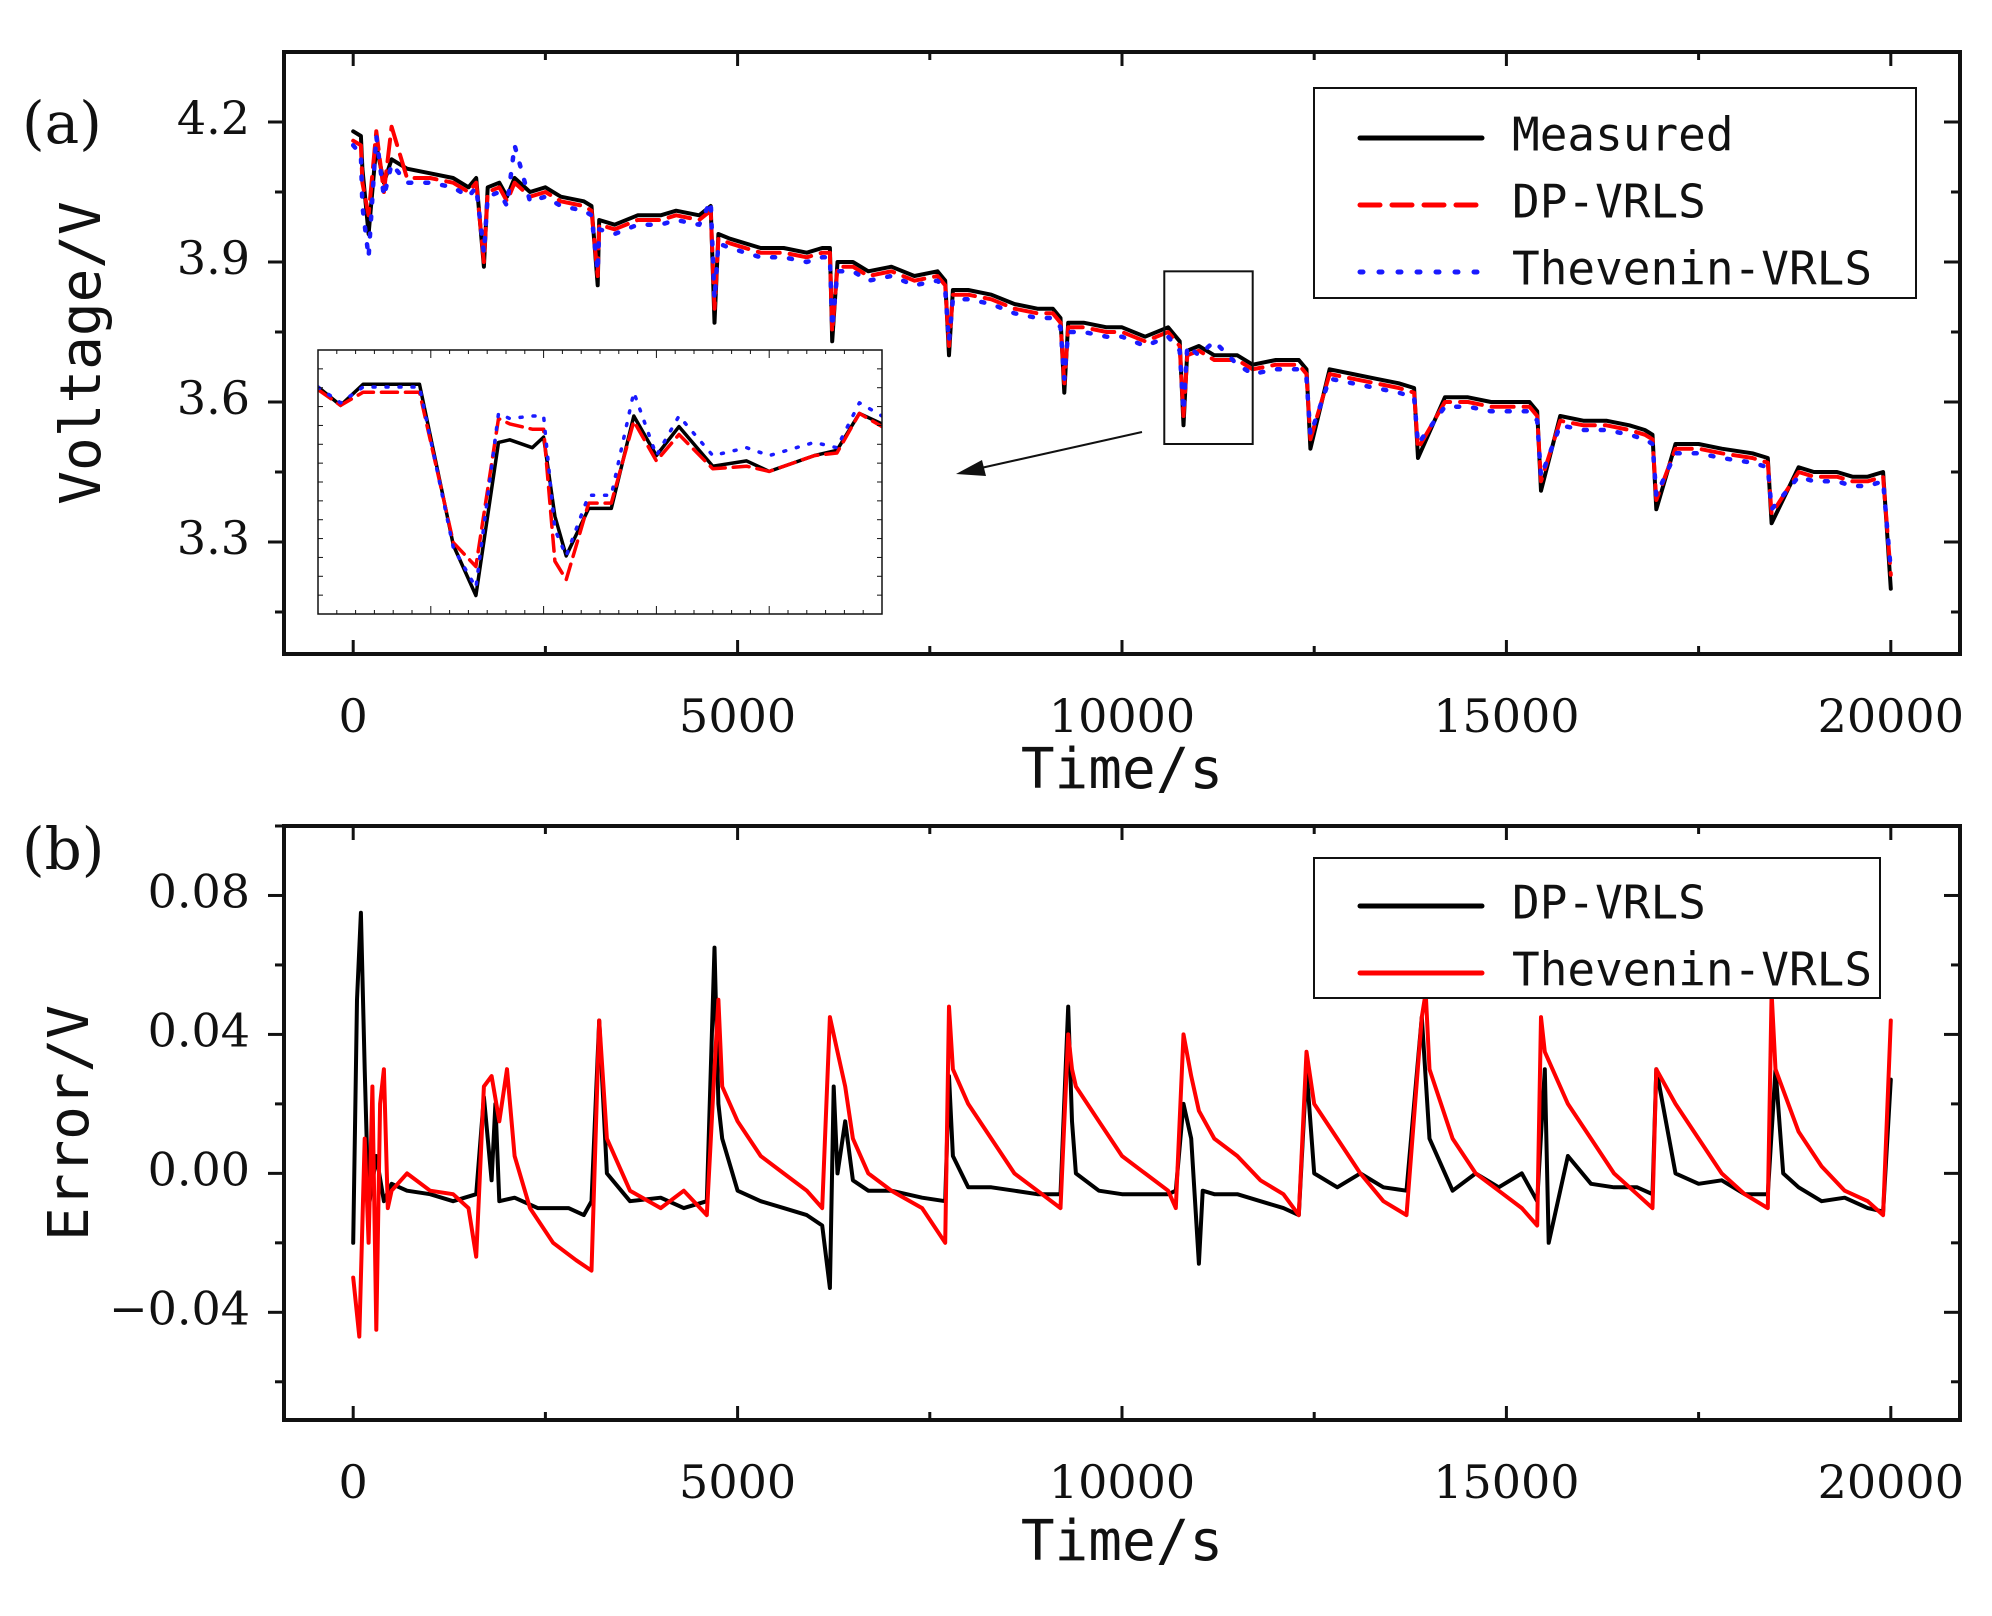 The width and height of the screenshot is (1992, 1616). Describe the element at coordinates (179, 1308) in the screenshot. I see `y-tick-label: −0.04` at that location.